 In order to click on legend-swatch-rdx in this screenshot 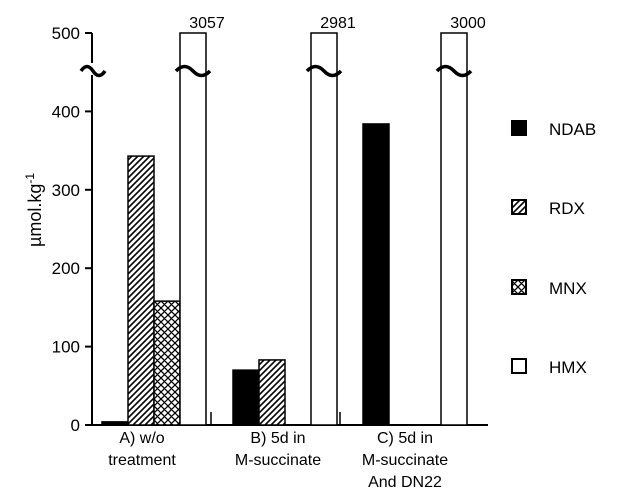, I will do `click(519, 207)`.